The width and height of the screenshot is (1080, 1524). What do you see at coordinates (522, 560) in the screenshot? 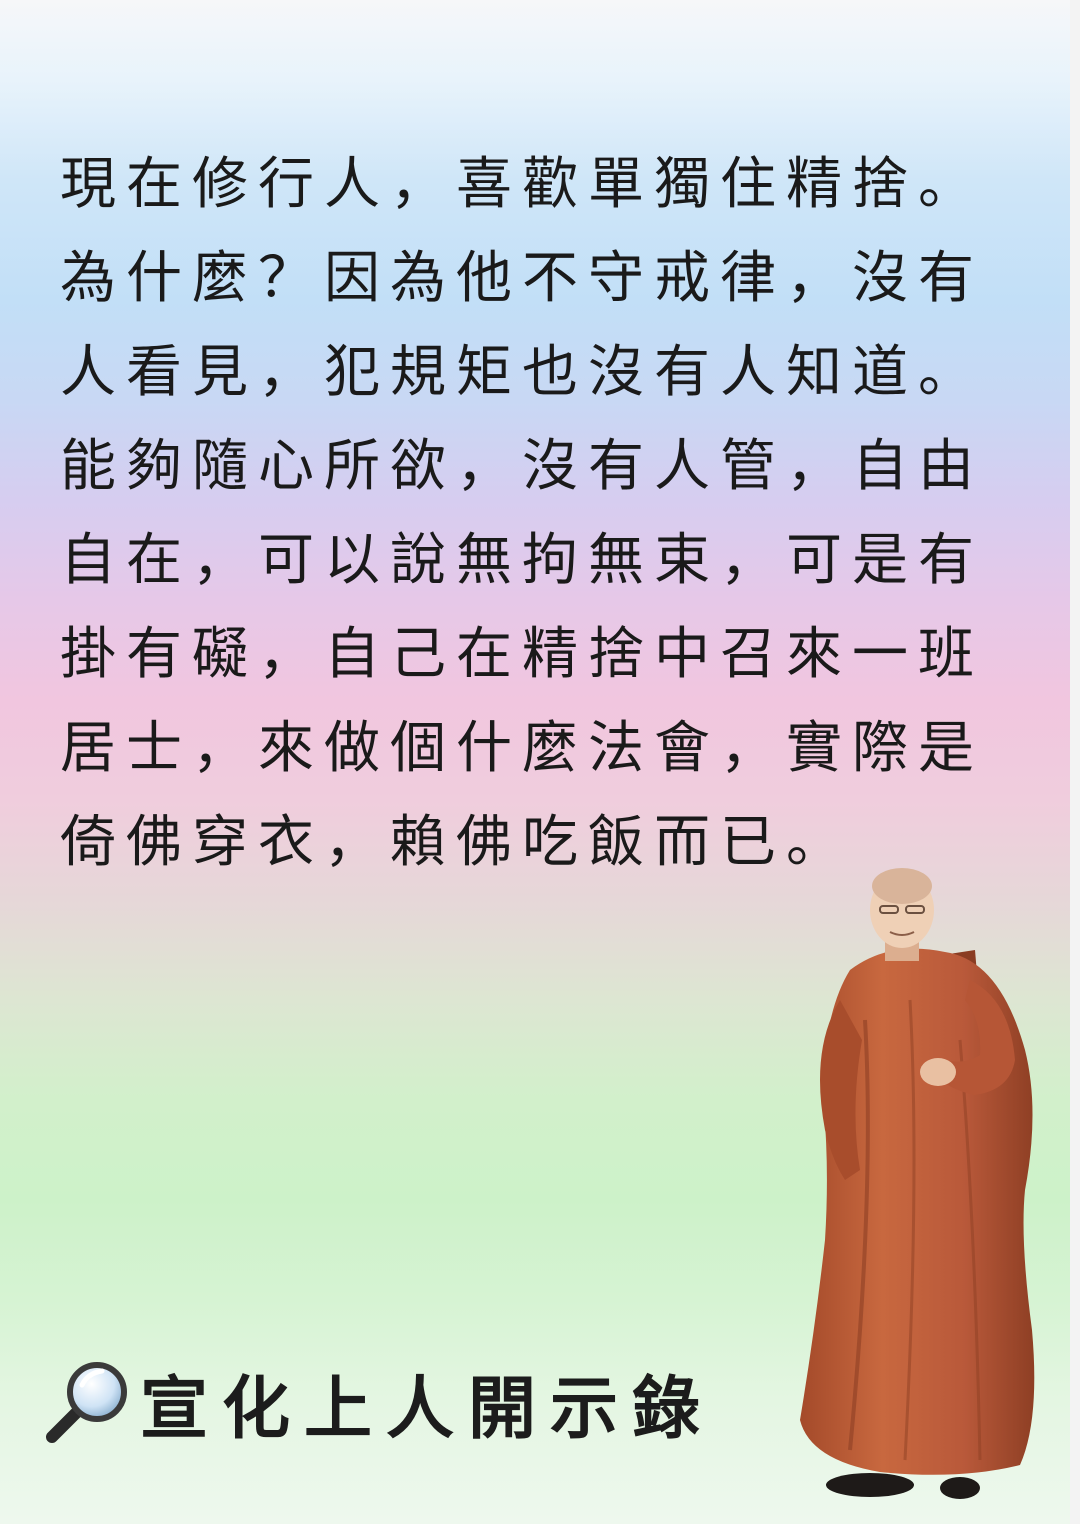
I see `quote-line-5: 自在，可以說無拘無束，可是有` at bounding box center [522, 560].